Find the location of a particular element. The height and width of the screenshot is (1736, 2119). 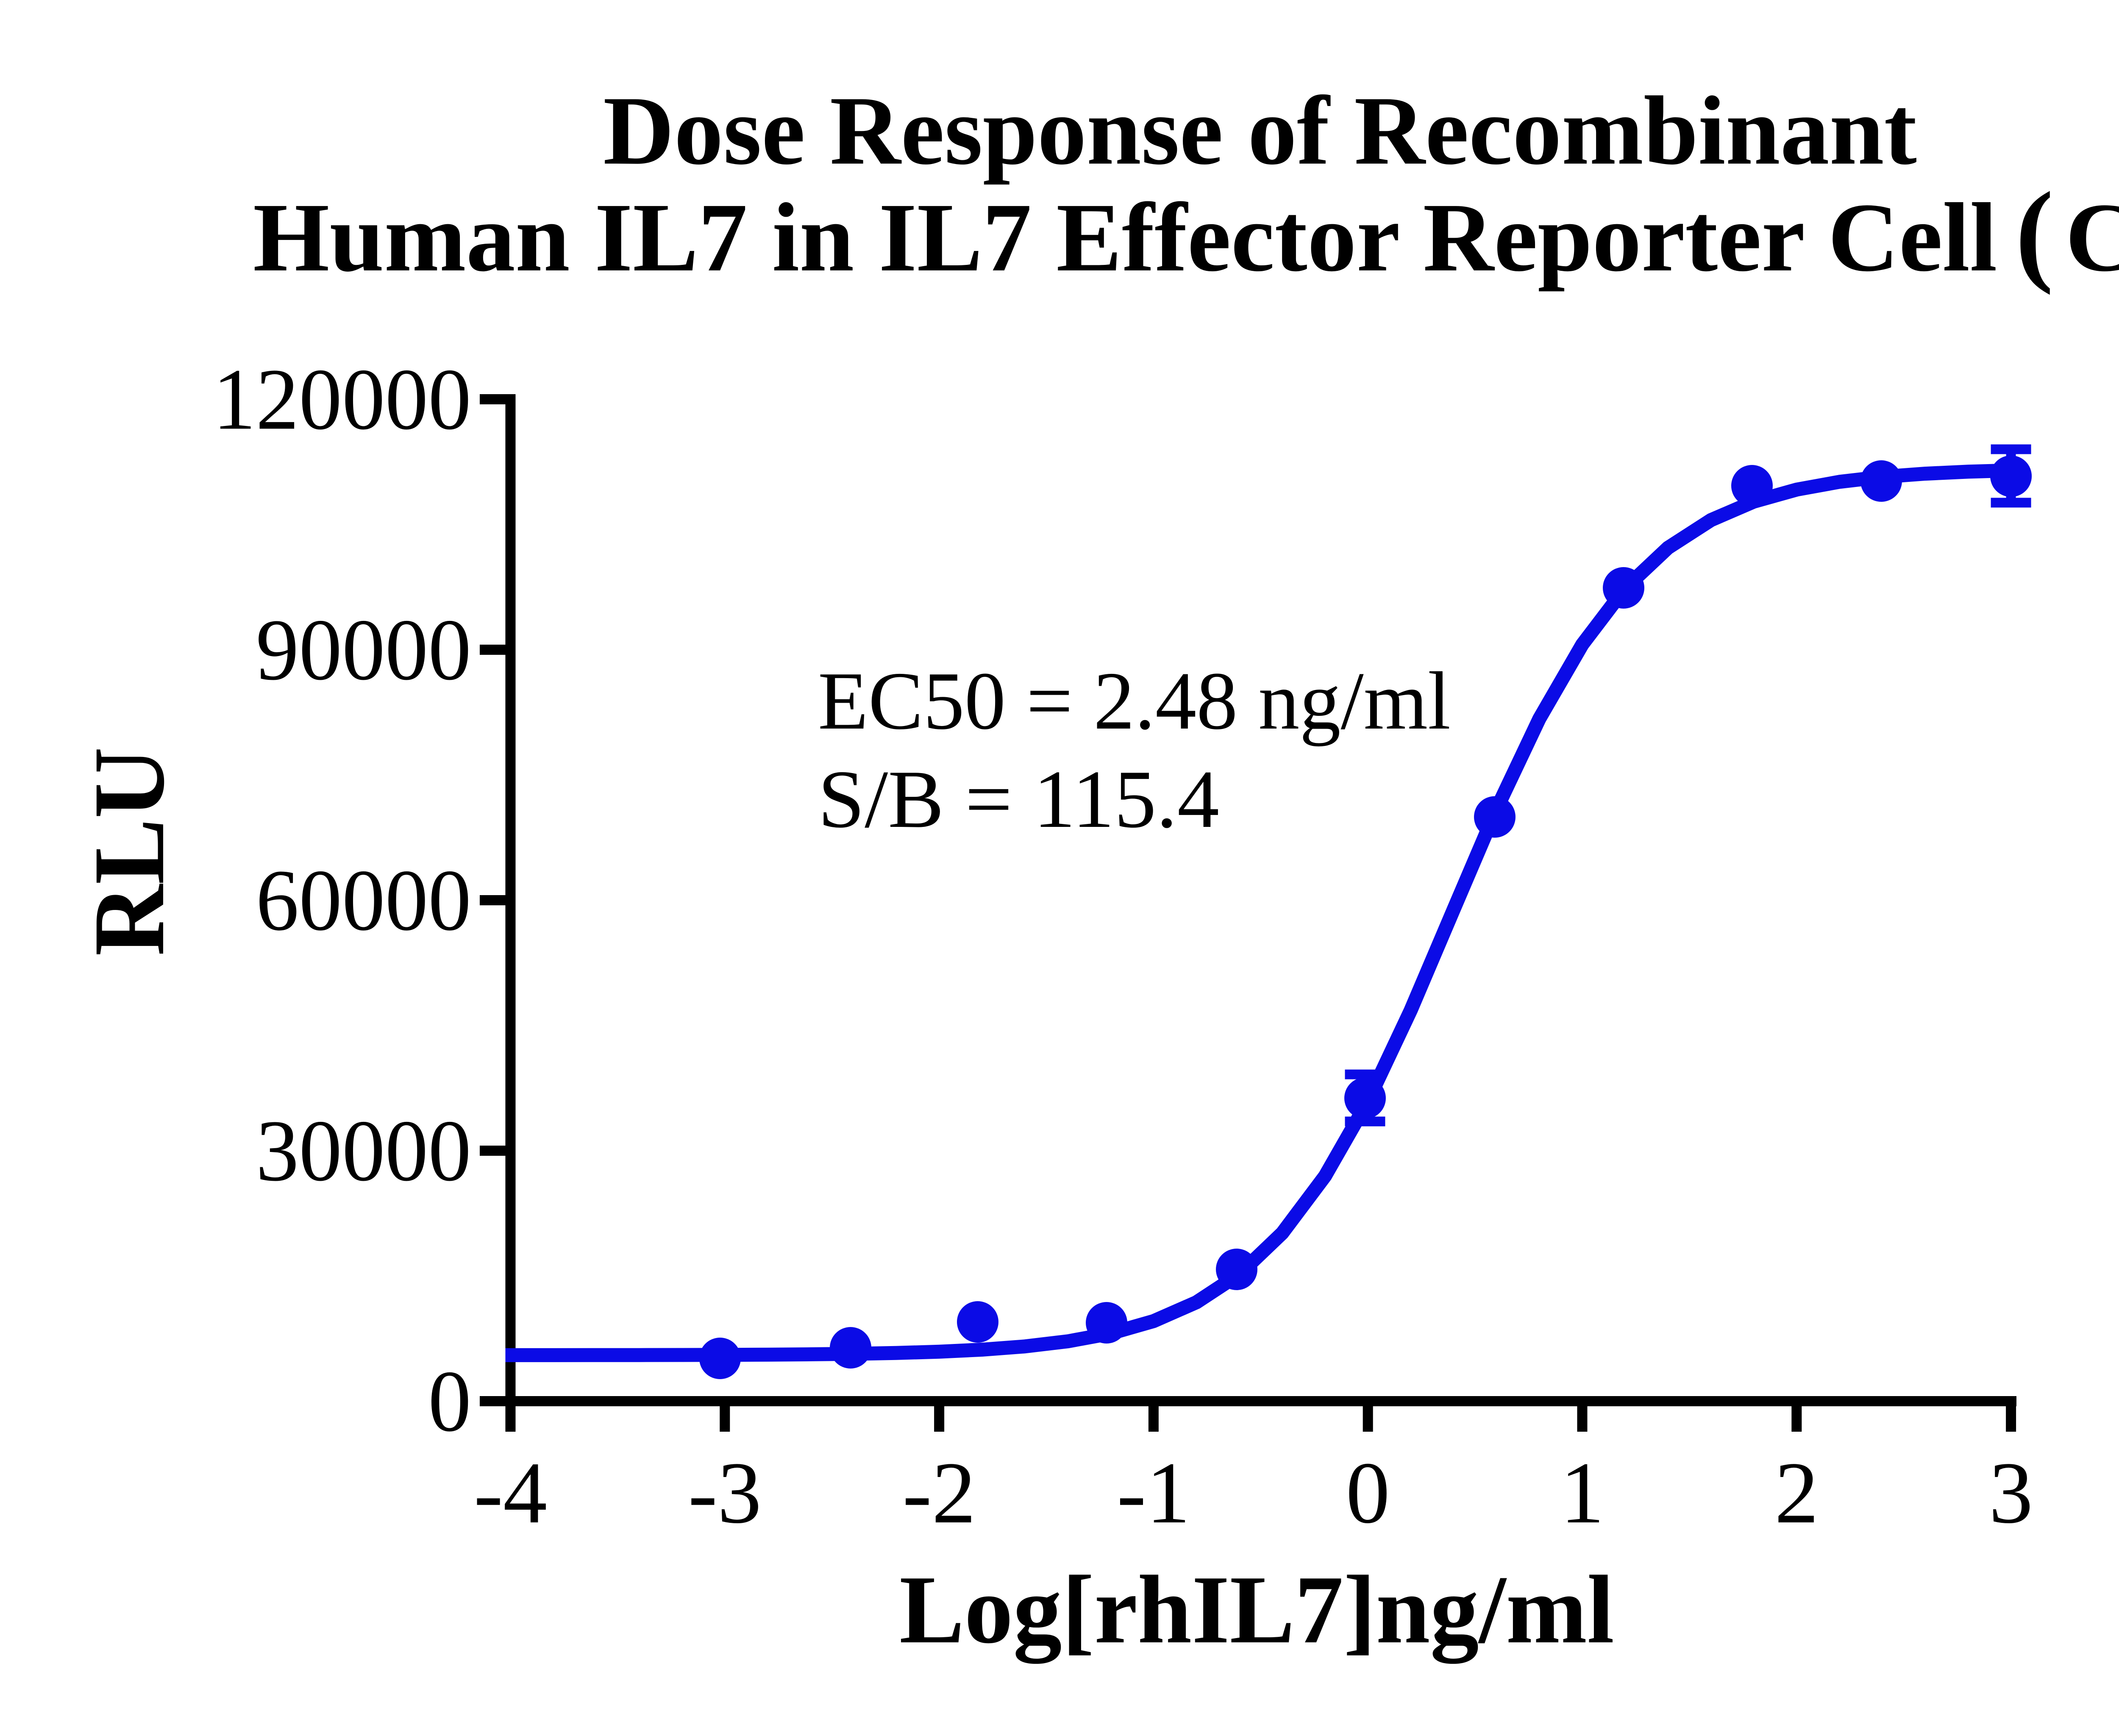

svg-text: -2 is located at coordinates (939, 1492).